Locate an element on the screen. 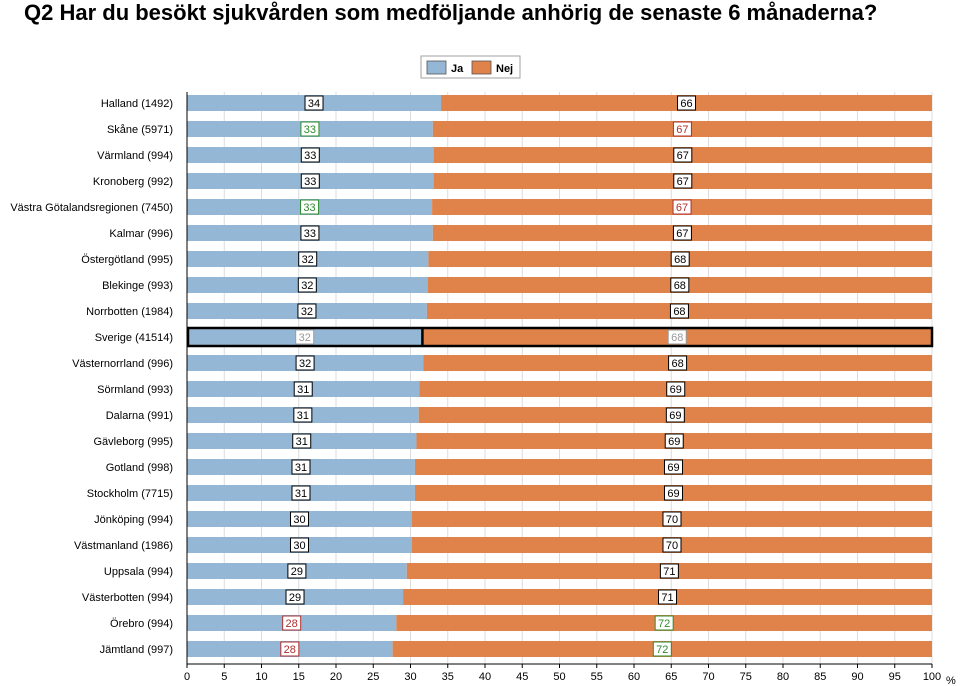  category-label: Västerbotten (994) is located at coordinates (127, 598).